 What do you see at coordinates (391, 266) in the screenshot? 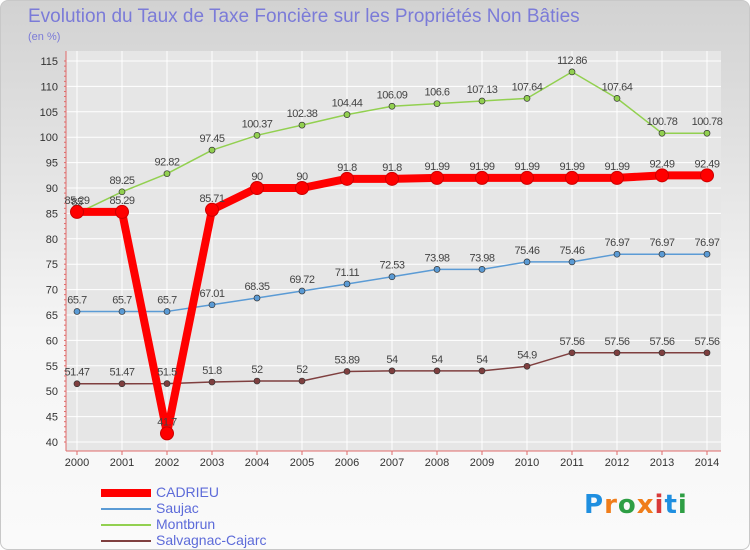
I see `data-label: 72.53` at bounding box center [391, 266].